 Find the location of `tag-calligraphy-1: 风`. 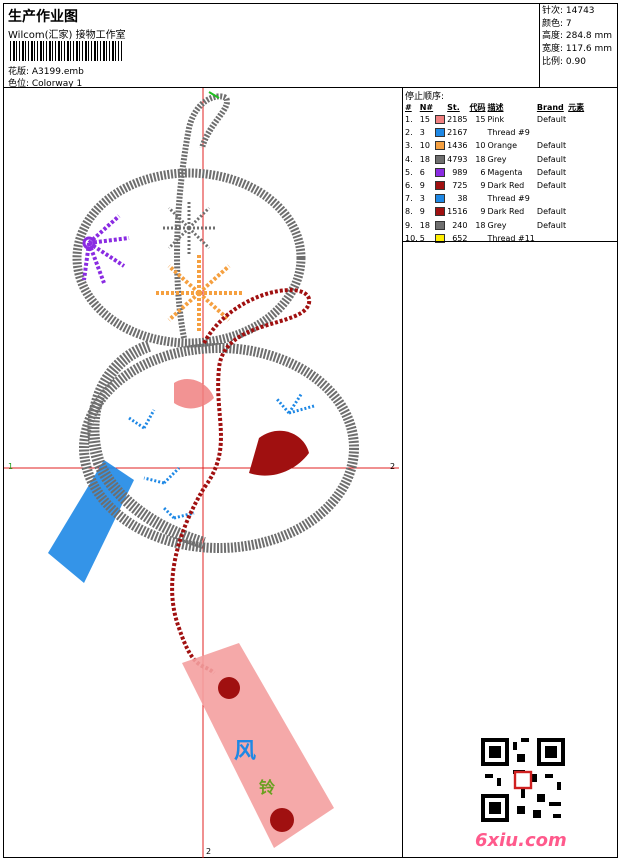

tag-calligraphy-1: 风 is located at coordinates (245, 751).